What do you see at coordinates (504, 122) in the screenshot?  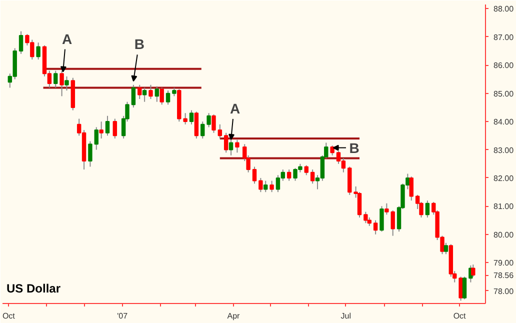 I see `y-tick-label: 84.00` at bounding box center [504, 122].